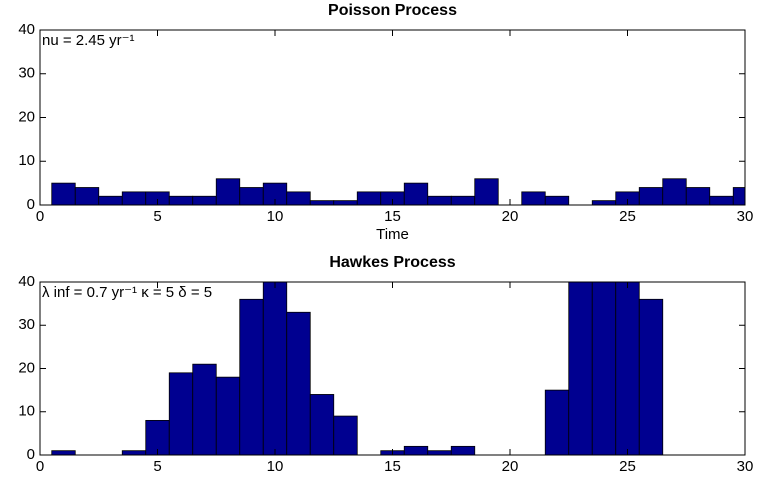 This screenshot has width=760, height=483. Describe the element at coordinates (127, 292) in the screenshot. I see `annotation: λ inf = 0.7 yr⁻¹ κ = 5 δ = 5` at that location.